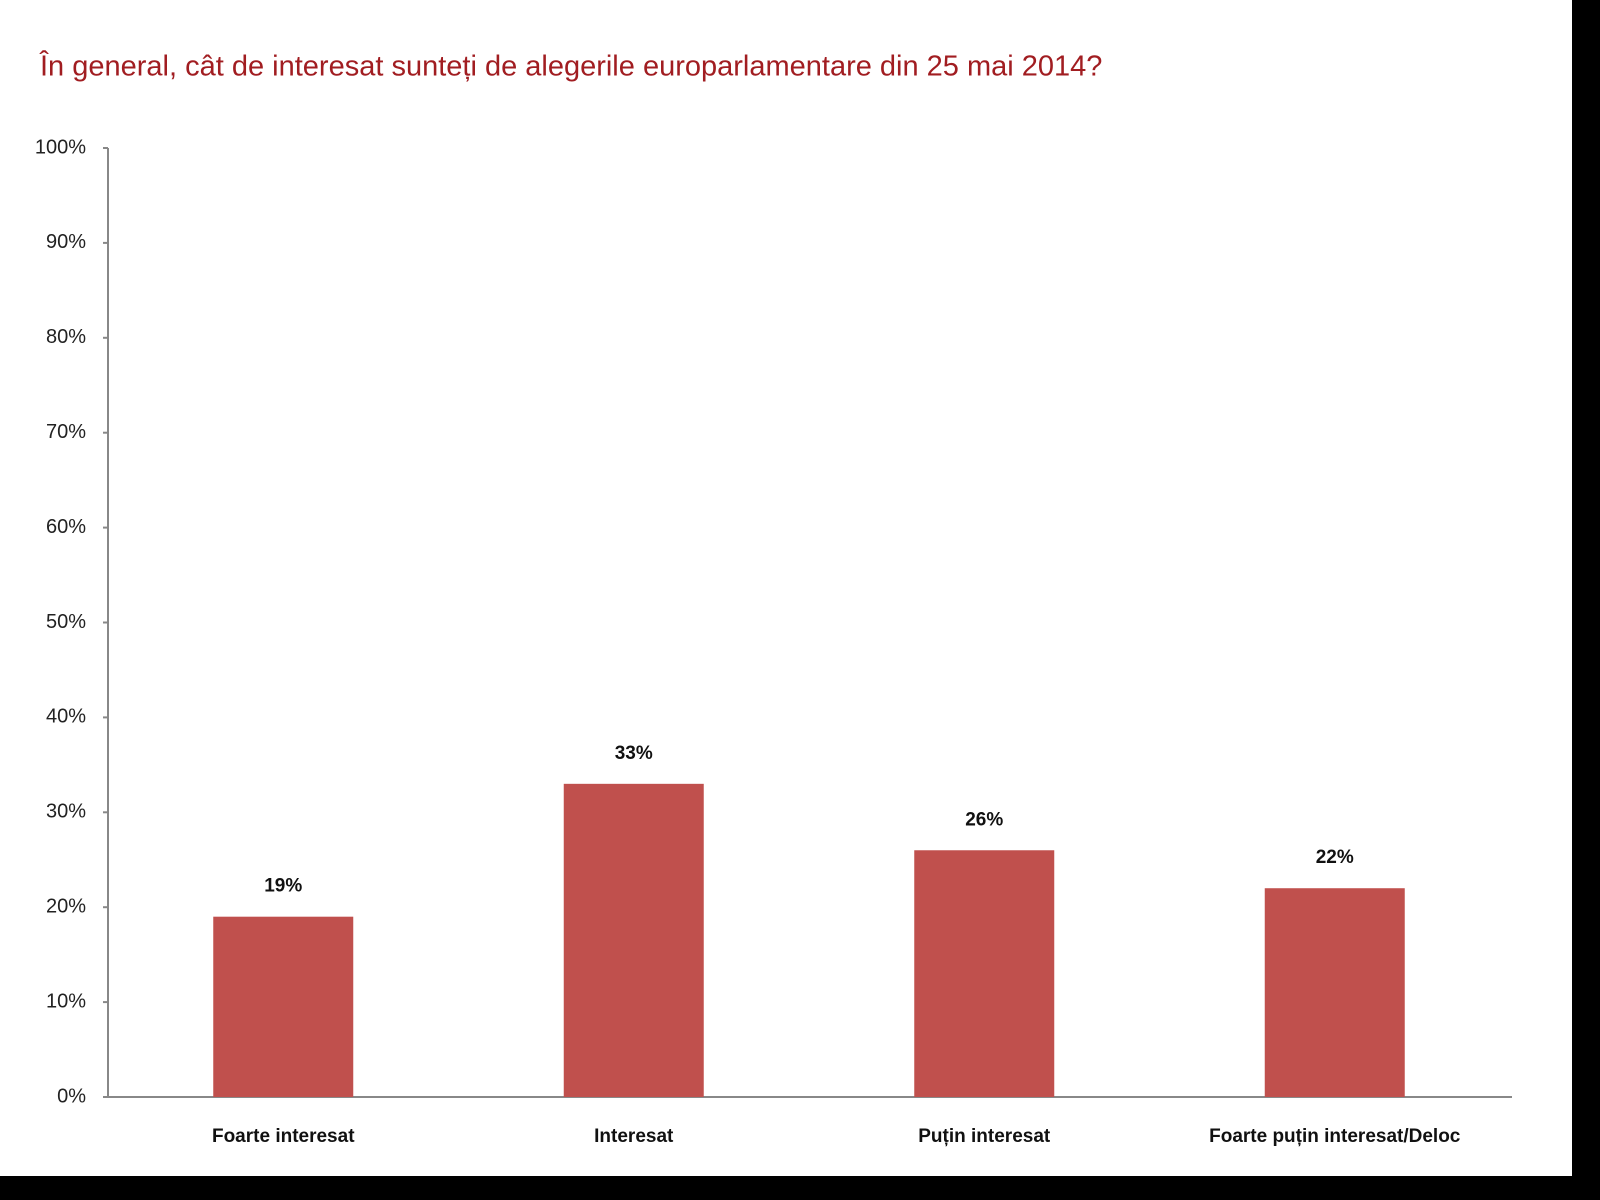  What do you see at coordinates (66, 1001) in the screenshot?
I see `y-tick-label: 10%` at bounding box center [66, 1001].